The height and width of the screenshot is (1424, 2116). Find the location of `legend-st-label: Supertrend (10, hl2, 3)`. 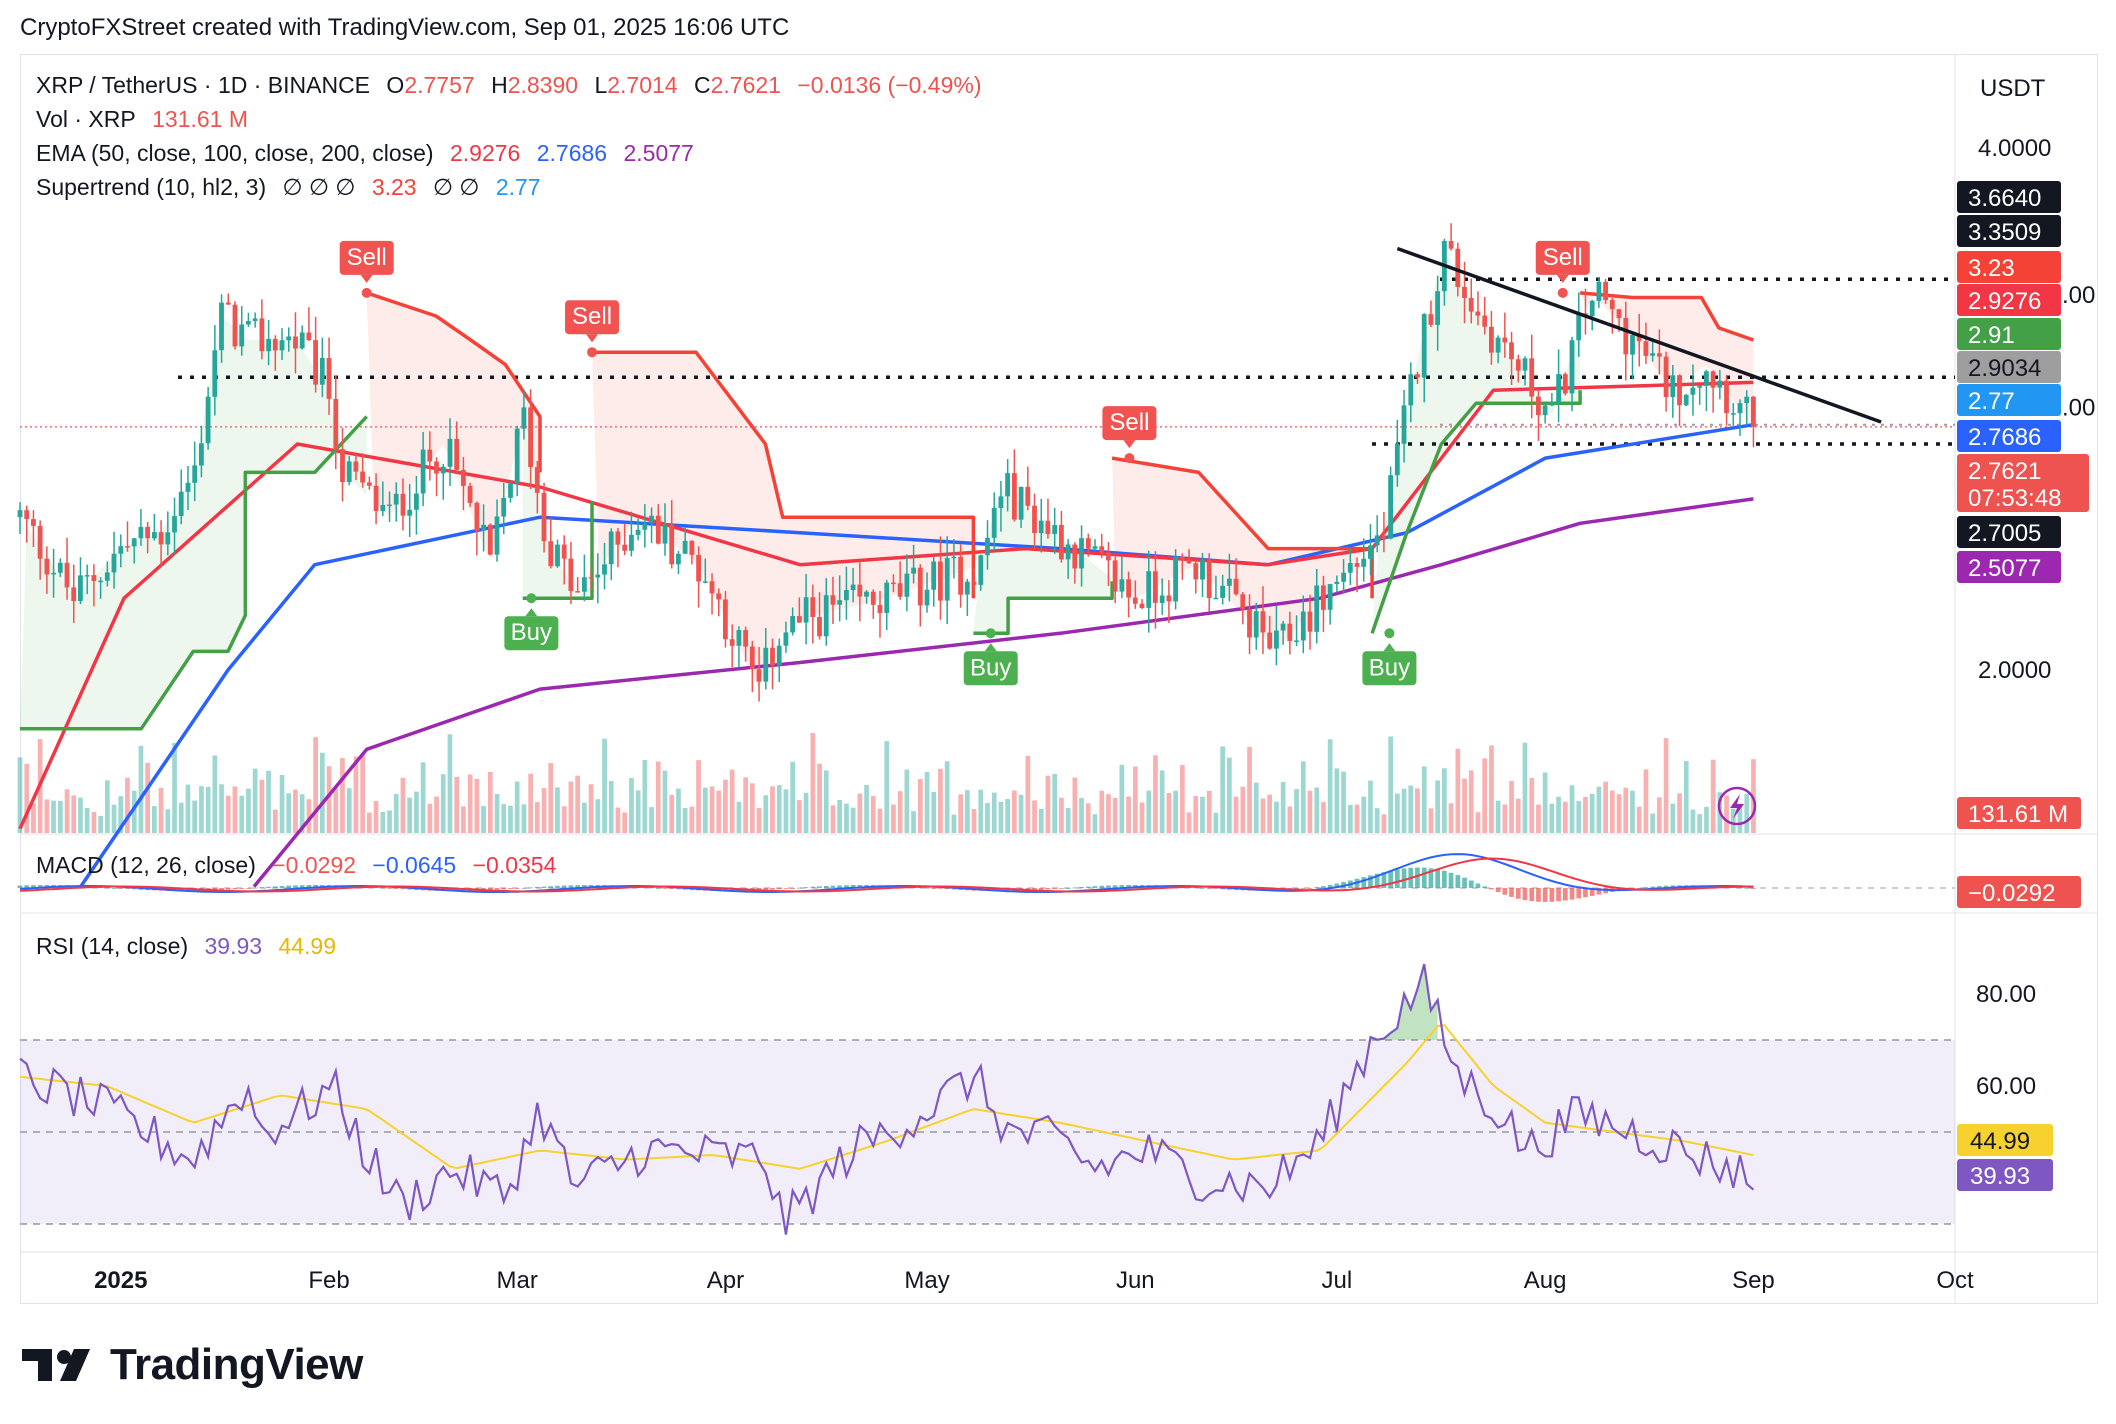

legend-st-label: Supertrend (10, hl2, 3) is located at coordinates (151, 187).